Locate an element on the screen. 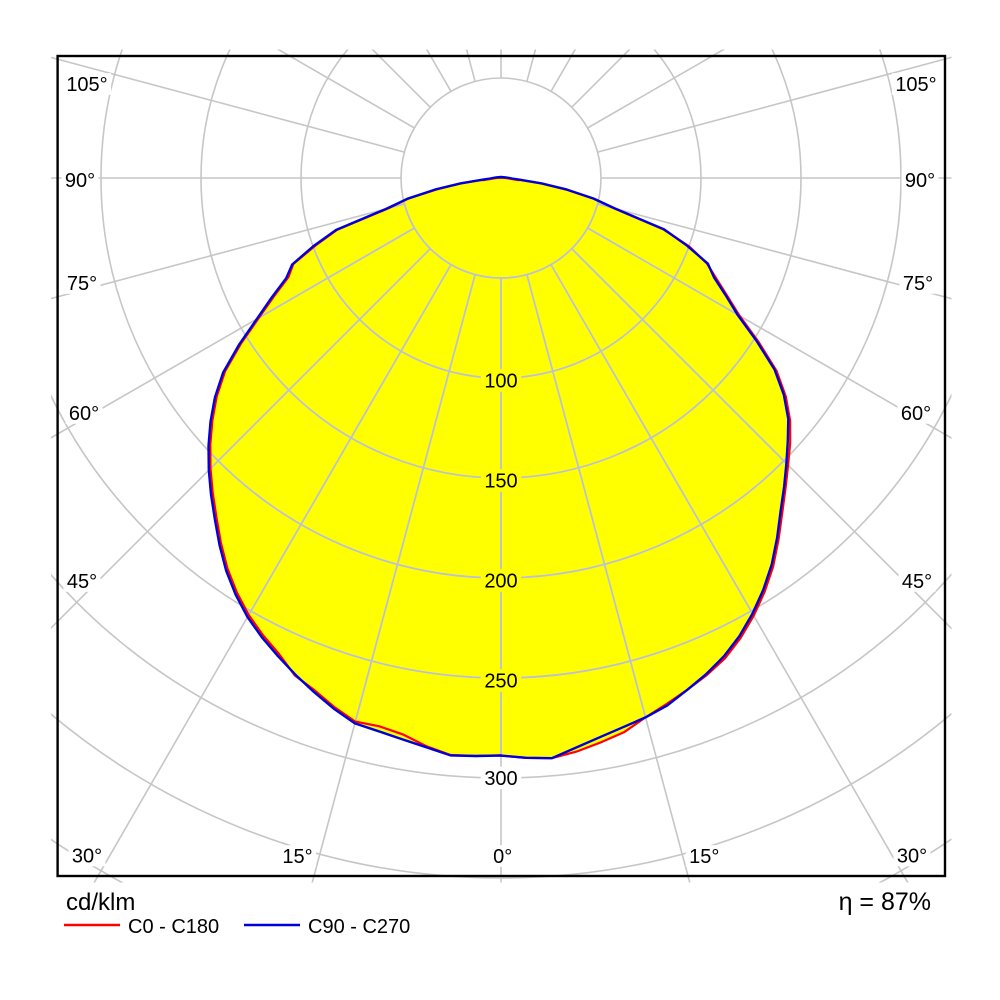 This screenshot has width=1000, height=1000. svg-text: η = 87% is located at coordinates (885, 902).